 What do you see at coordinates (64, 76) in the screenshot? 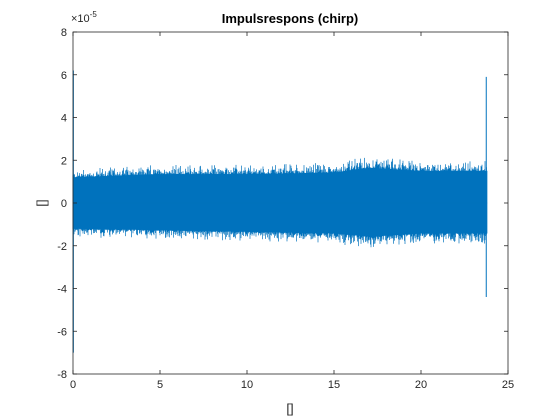
I see `y-tick-label: 6` at bounding box center [64, 76].